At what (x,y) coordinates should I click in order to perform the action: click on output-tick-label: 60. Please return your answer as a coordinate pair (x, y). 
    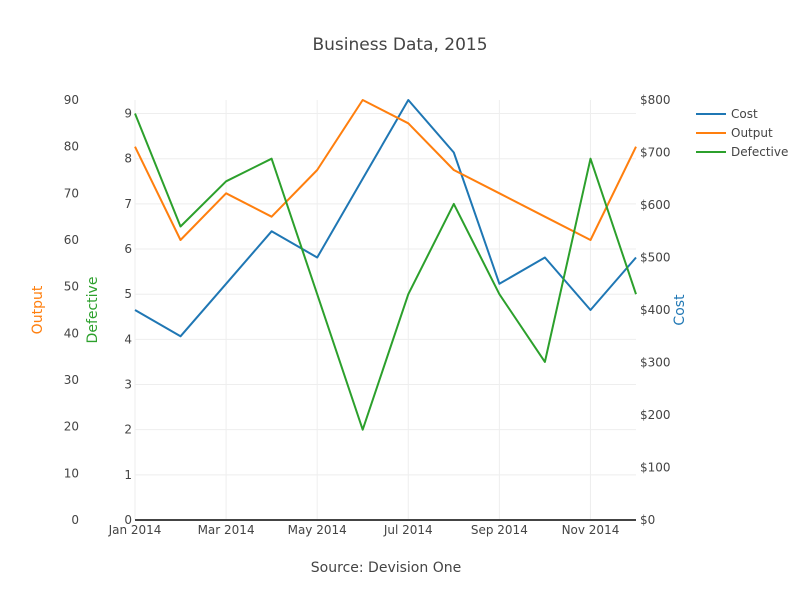
    Looking at the image, I should click on (71, 240).